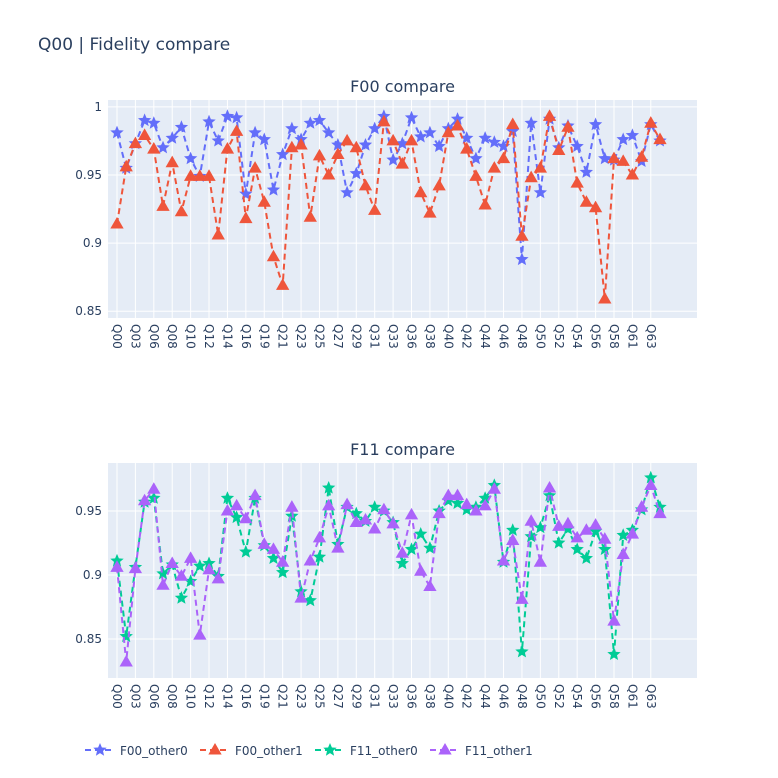 This screenshot has height=778, width=778. What do you see at coordinates (632, 336) in the screenshot?
I see `x-tick-label: Q61` at bounding box center [632, 336].